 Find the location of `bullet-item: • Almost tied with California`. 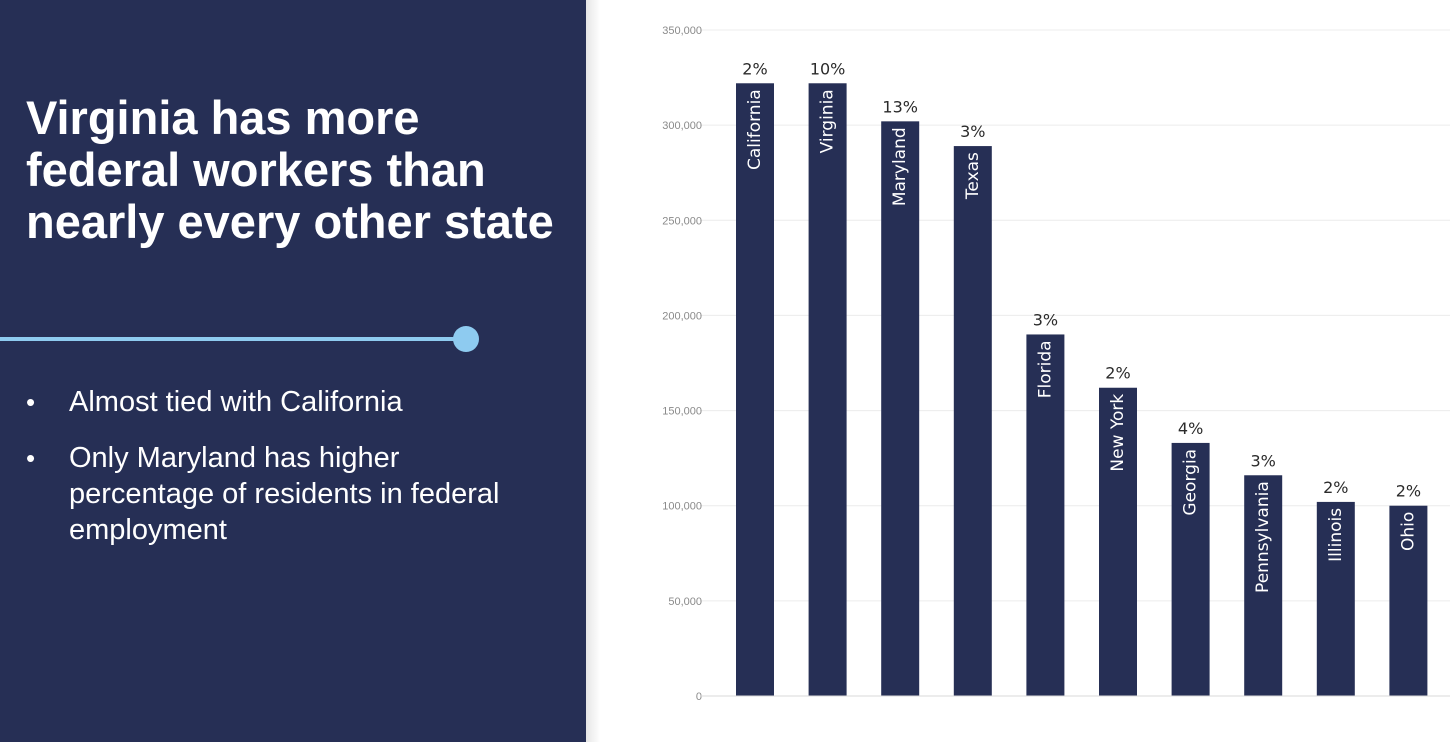

bullet-item: • Almost tied with California is located at coordinates (286, 402).